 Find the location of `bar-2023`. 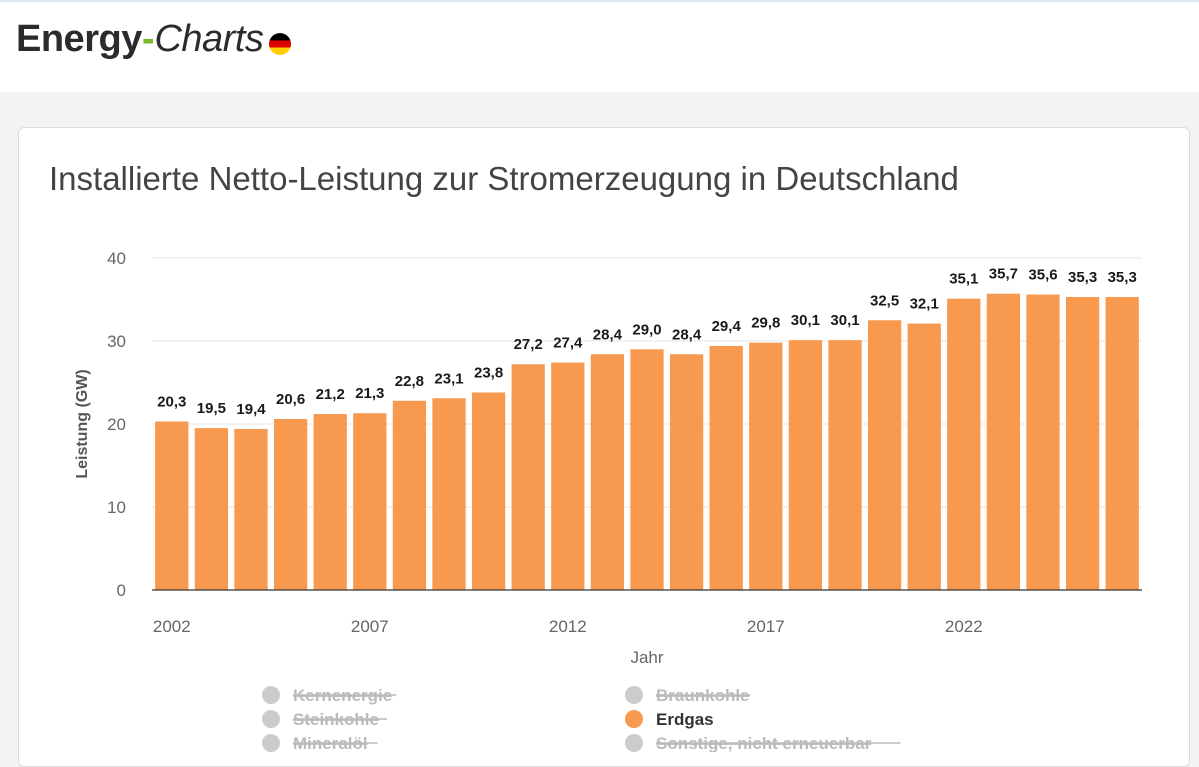

bar-2023 is located at coordinates (1003, 441).